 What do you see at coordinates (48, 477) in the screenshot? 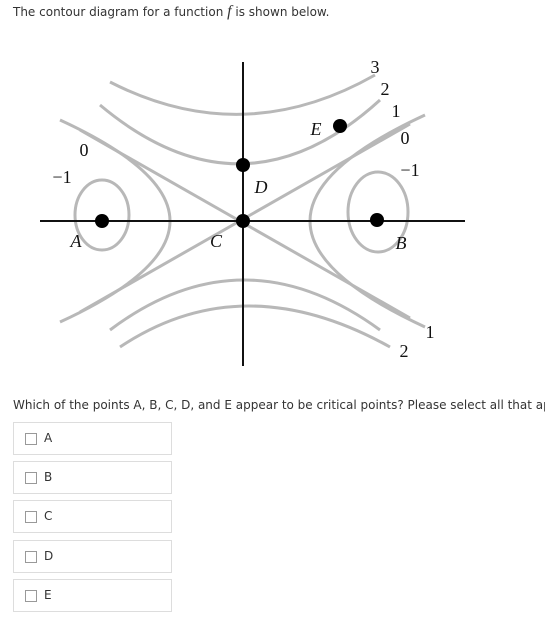
I see `option-label: B` at bounding box center [48, 477].